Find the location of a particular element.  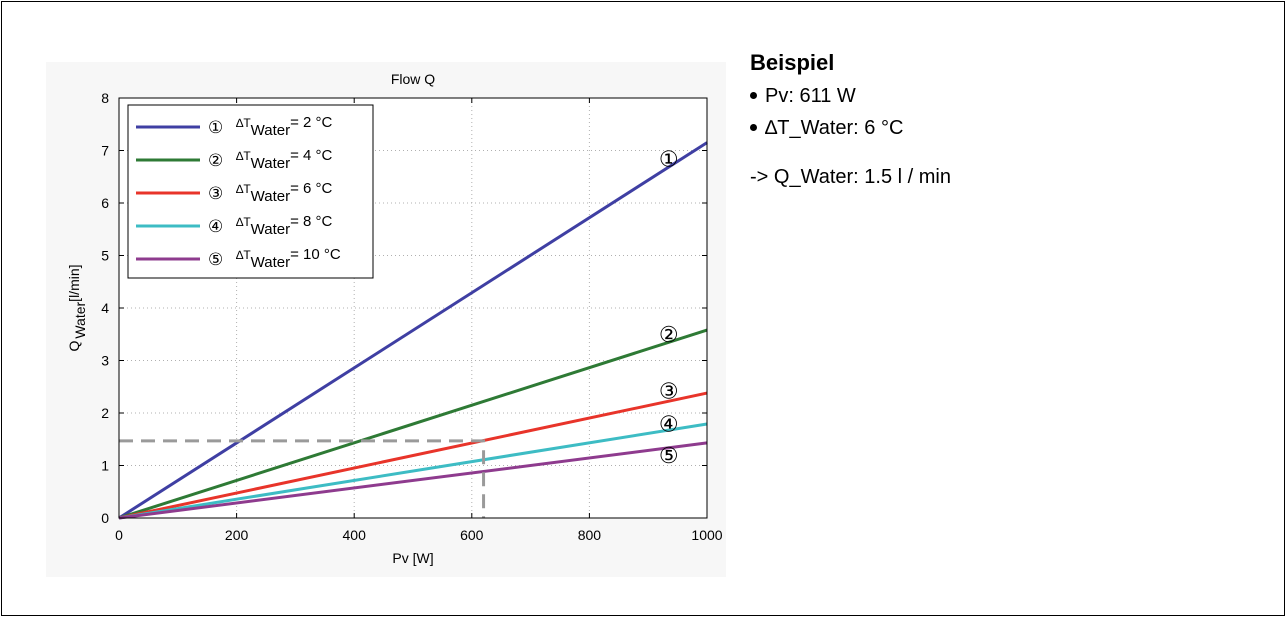

legend-label-2: ∆TWater= 4 °C is located at coordinates (284, 159).